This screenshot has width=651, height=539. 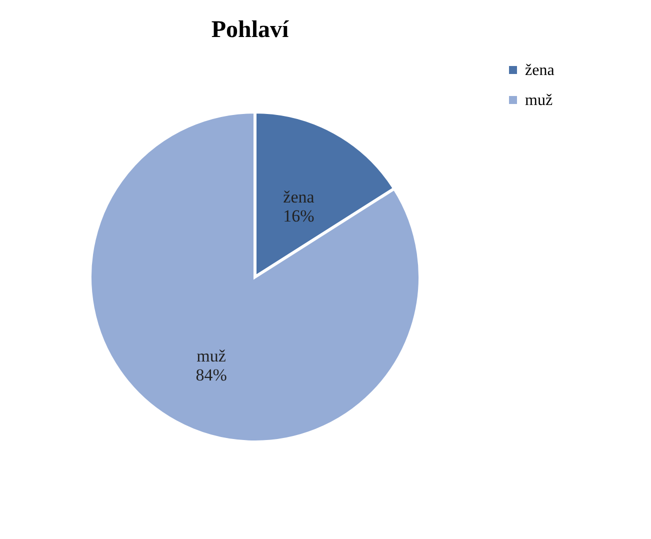 I want to click on slice-label: muž, so click(x=211, y=356).